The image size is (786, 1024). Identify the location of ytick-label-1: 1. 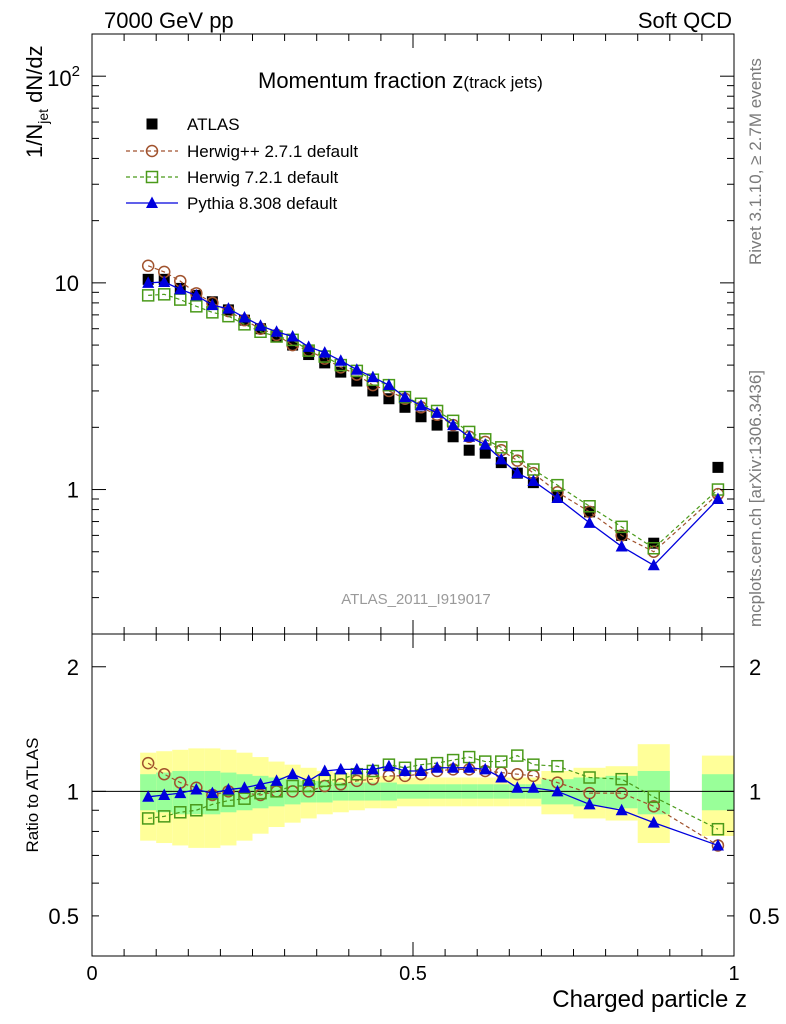
(73, 490).